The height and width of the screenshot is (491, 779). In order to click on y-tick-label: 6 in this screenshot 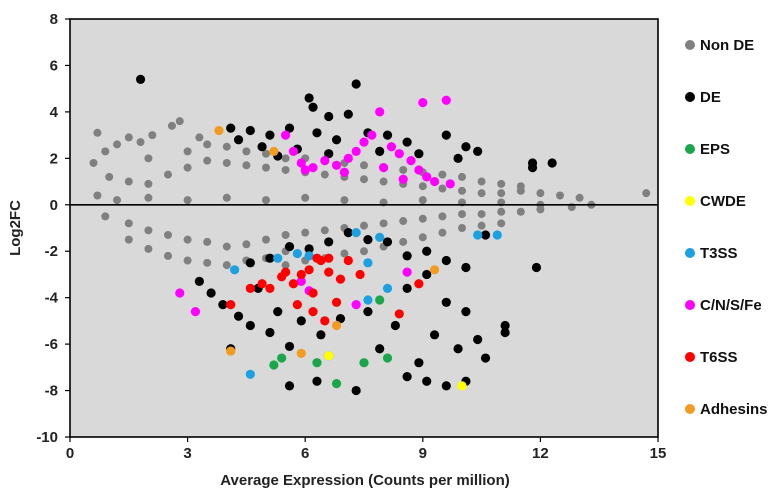, I will do `click(54, 65)`.